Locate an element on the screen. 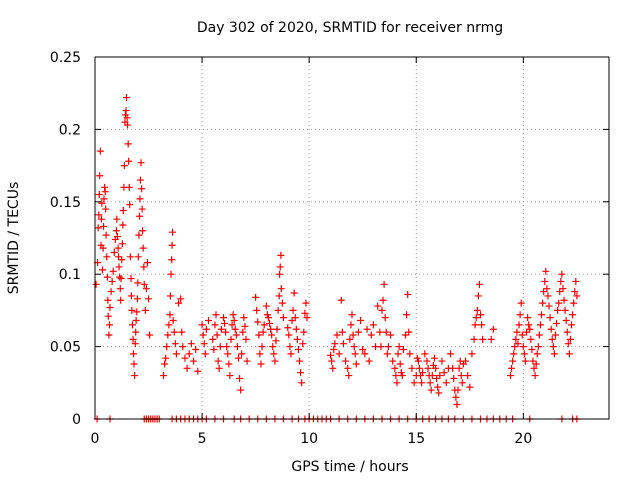 The height and width of the screenshot is (480, 640). y-tick-label: 0 is located at coordinates (76, 420).